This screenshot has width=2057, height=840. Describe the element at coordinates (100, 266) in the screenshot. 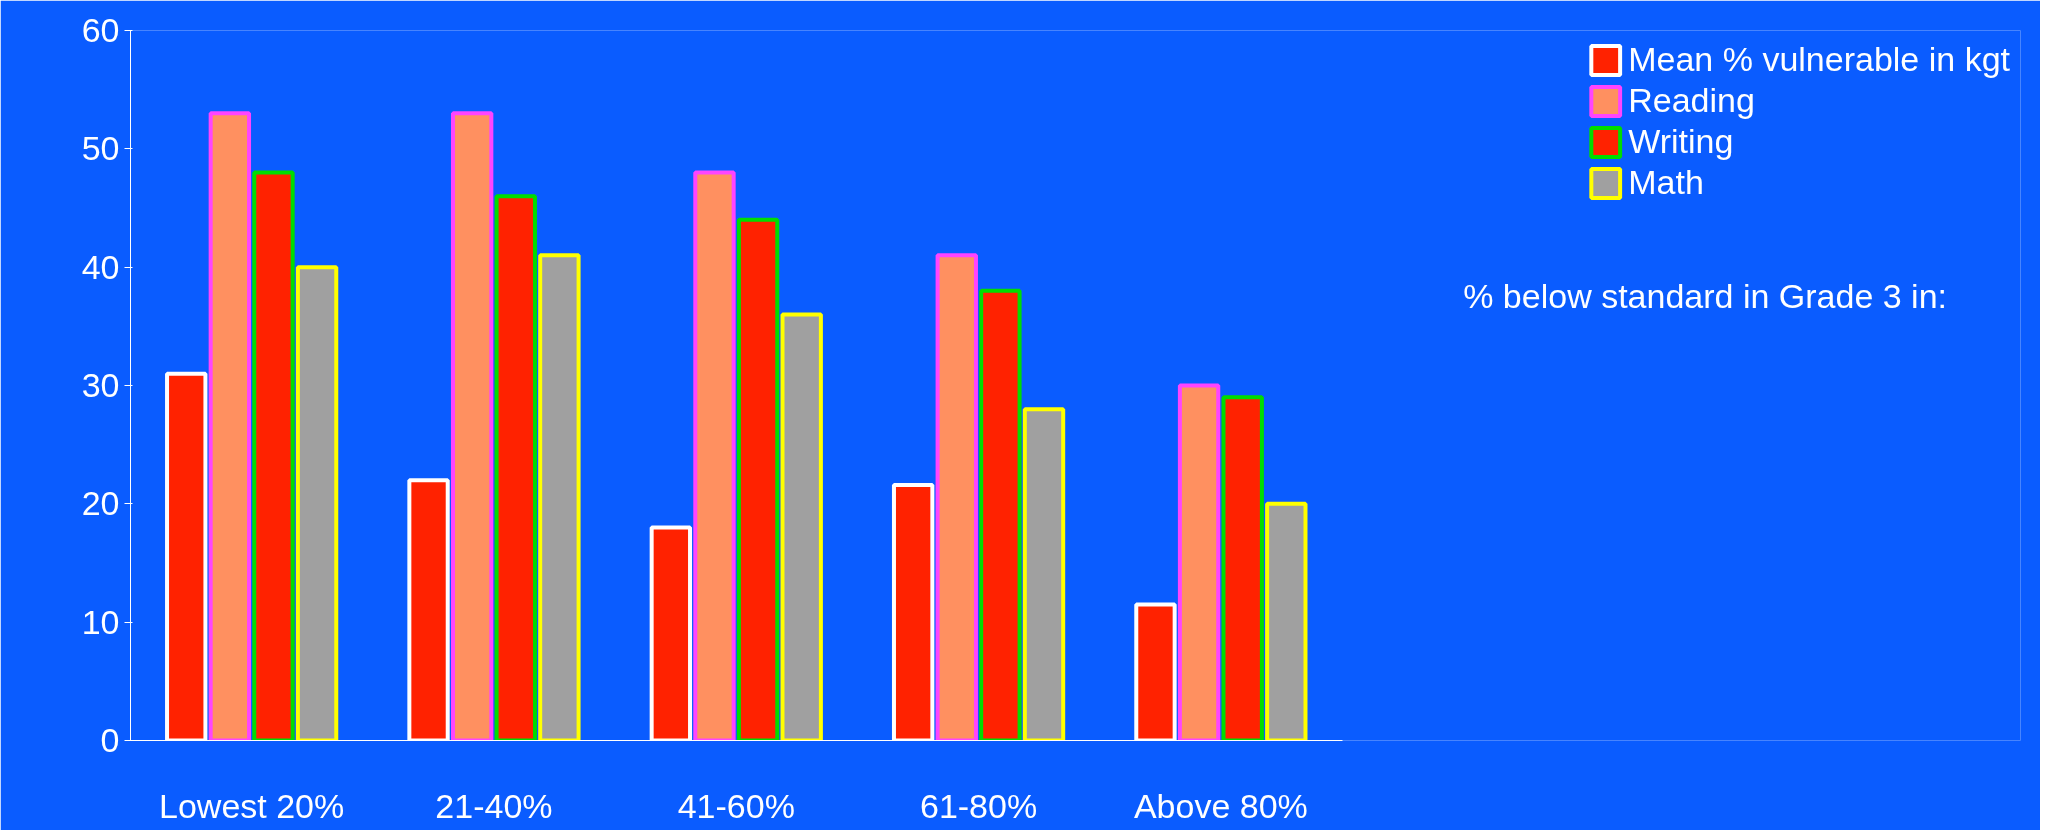

I see `y-tick-label: 40` at that location.